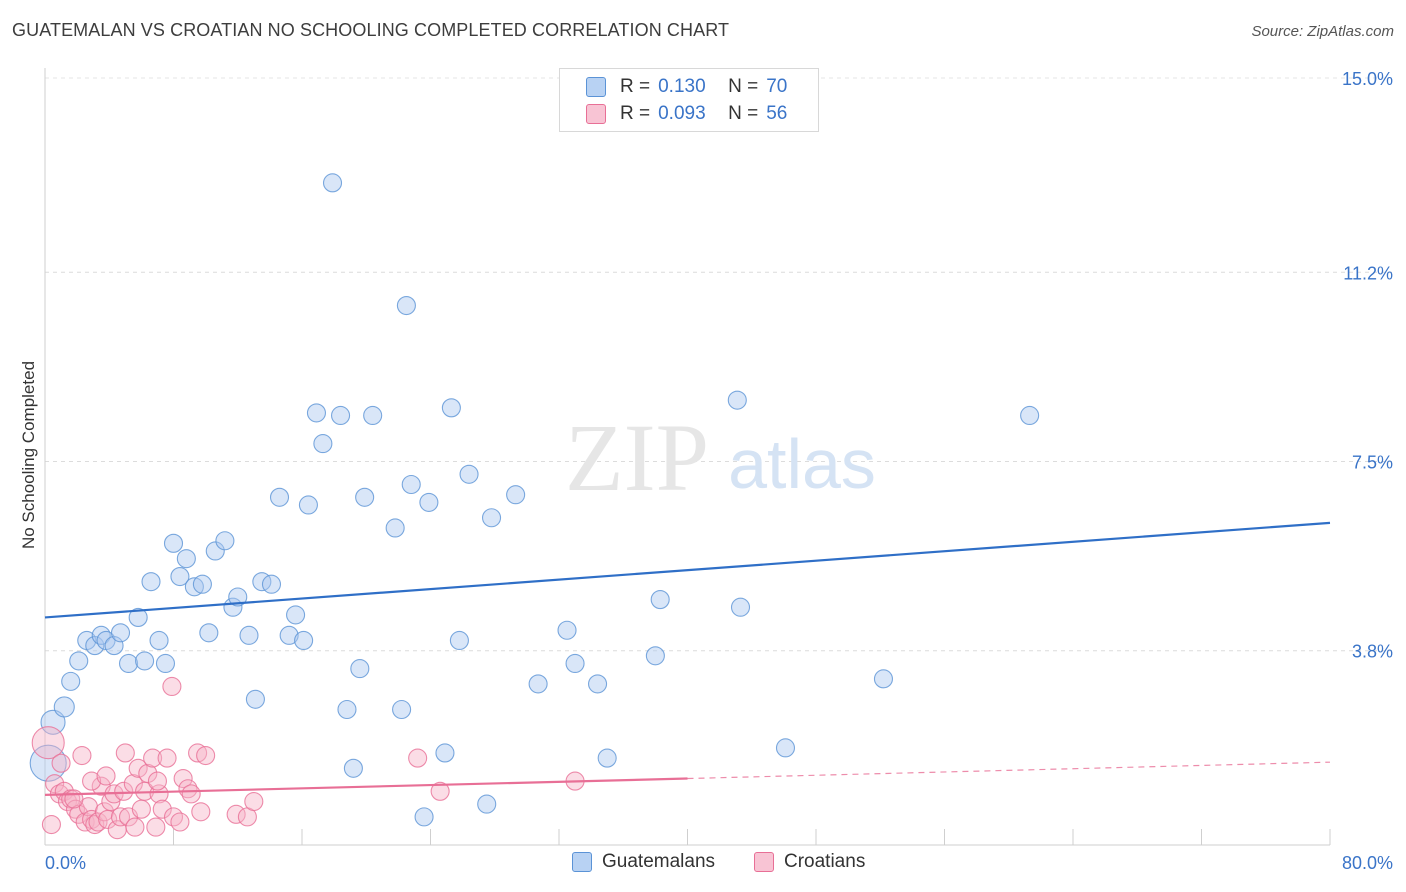 The width and height of the screenshot is (1406, 892). What do you see at coordinates (635, 86) in the screenshot?
I see `legend-r-label: R =` at bounding box center [635, 86].